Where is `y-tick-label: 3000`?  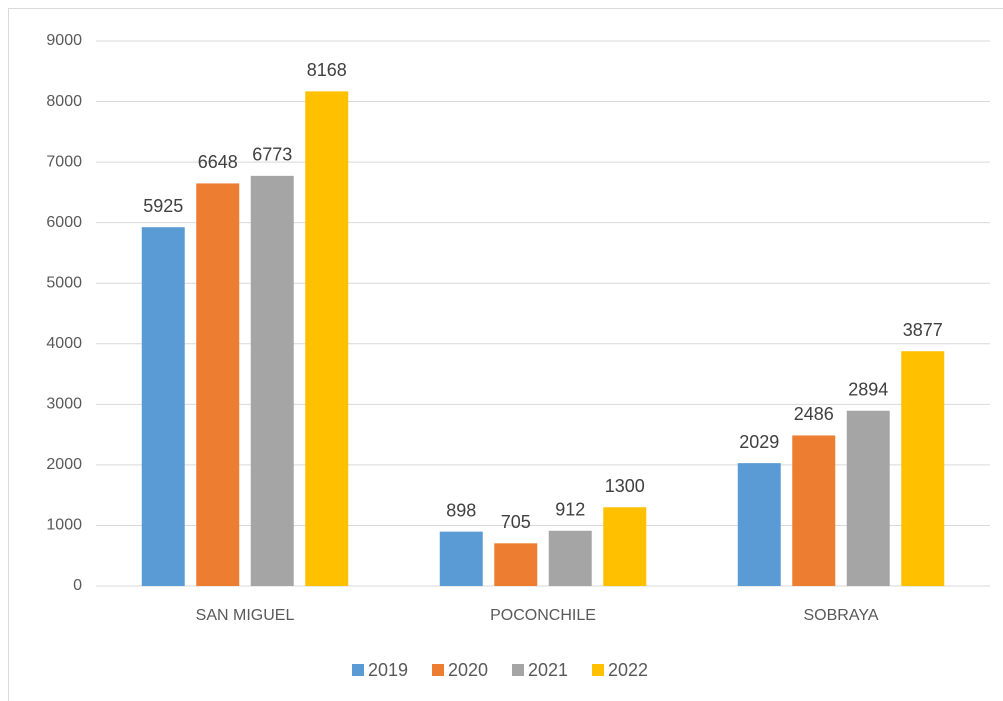
y-tick-label: 3000 is located at coordinates (64, 404).